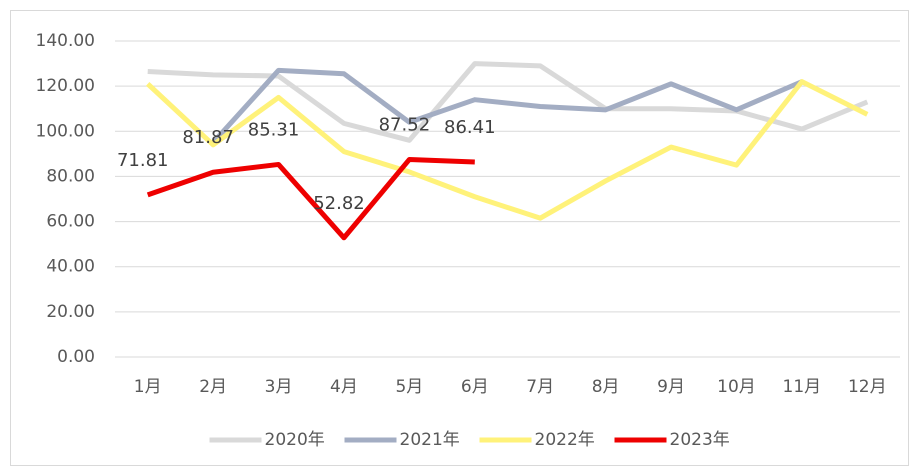 The width and height of the screenshot is (919, 474). Describe the element at coordinates (148, 387) in the screenshot. I see `x-tick-label: 1月` at that location.